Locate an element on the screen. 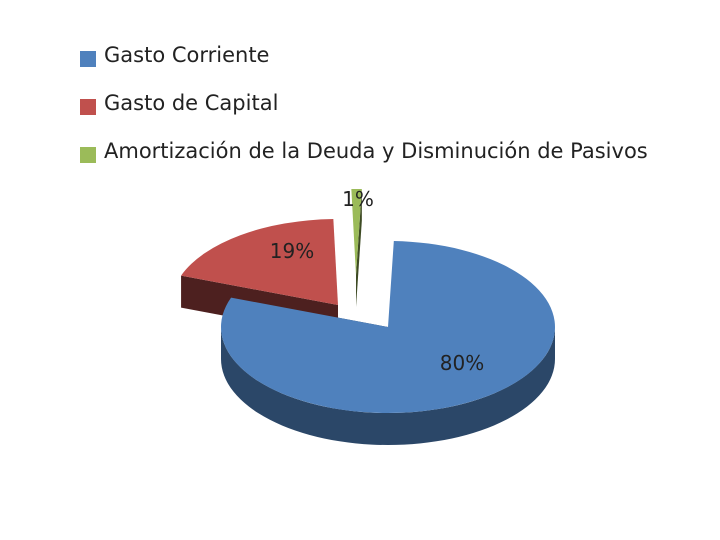 The width and height of the screenshot is (720, 540). slice-gasto-corriente is located at coordinates (388, 327).